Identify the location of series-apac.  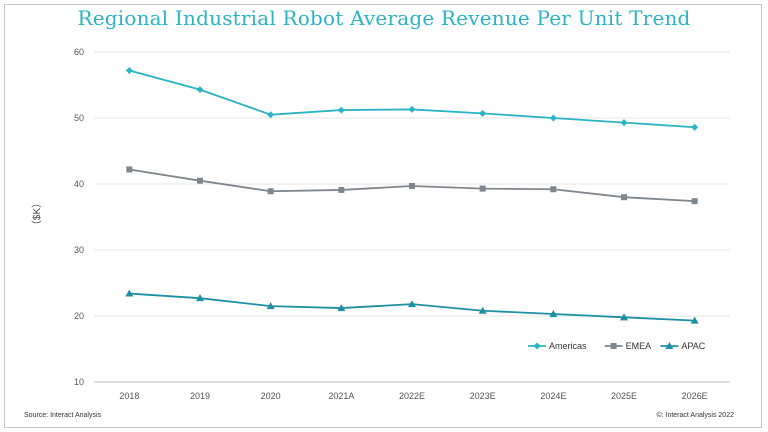
(412, 306).